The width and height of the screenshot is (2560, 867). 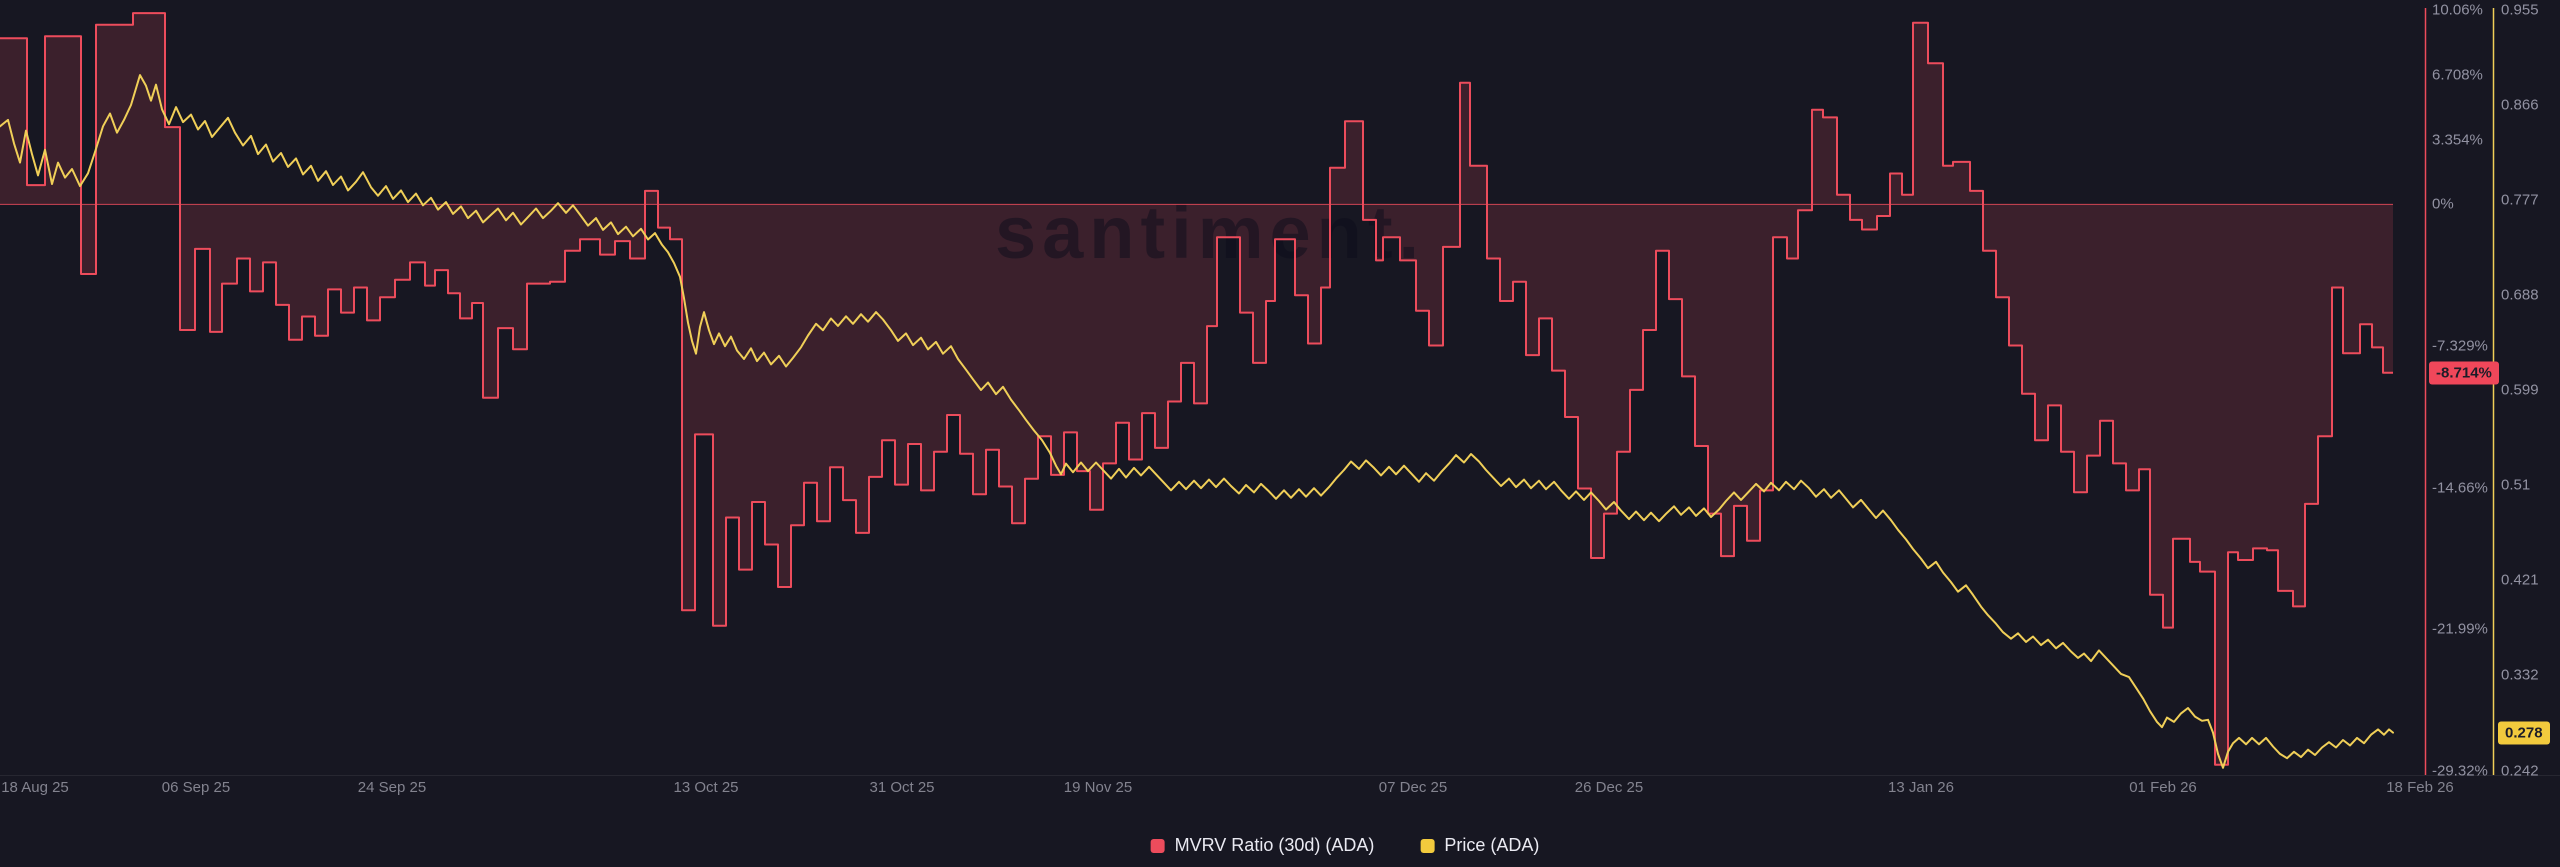 I want to click on santiment-watermark: santiment., so click(x=1210, y=232).